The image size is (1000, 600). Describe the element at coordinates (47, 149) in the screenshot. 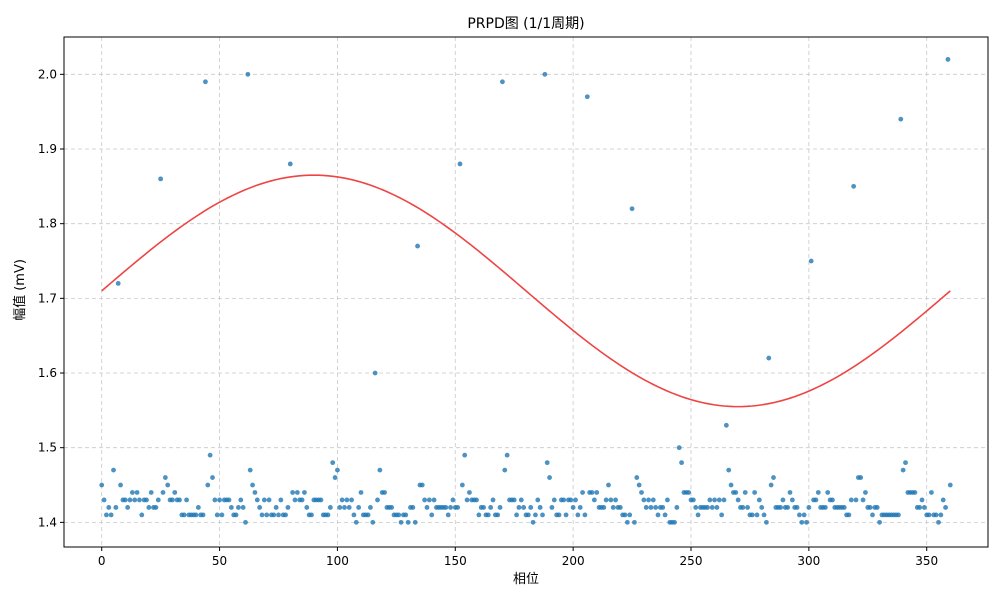

I see `y-tick-label: 1.9` at that location.